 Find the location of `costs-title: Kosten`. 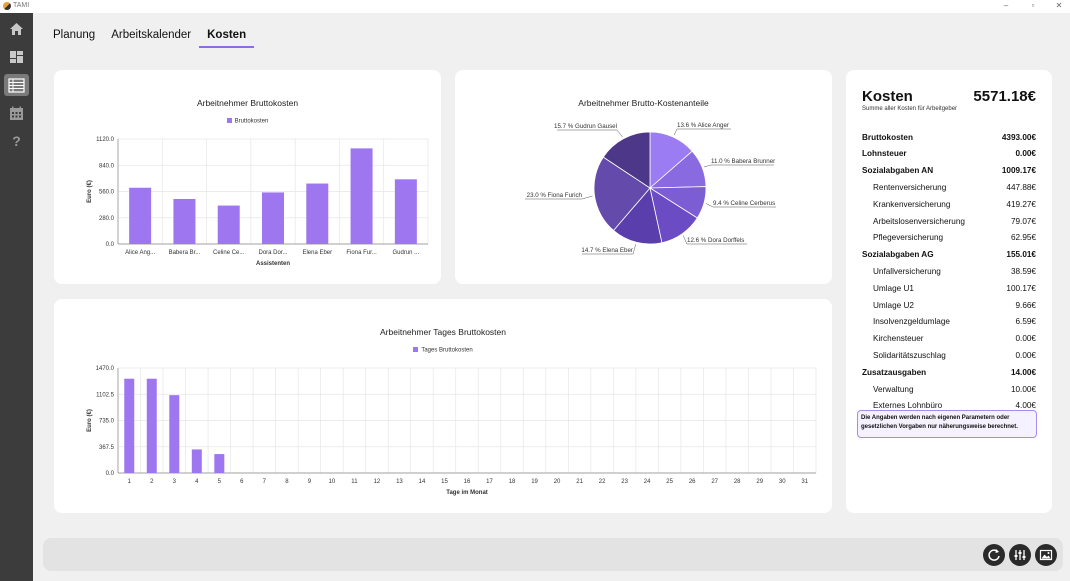

costs-title: Kosten is located at coordinates (887, 96).